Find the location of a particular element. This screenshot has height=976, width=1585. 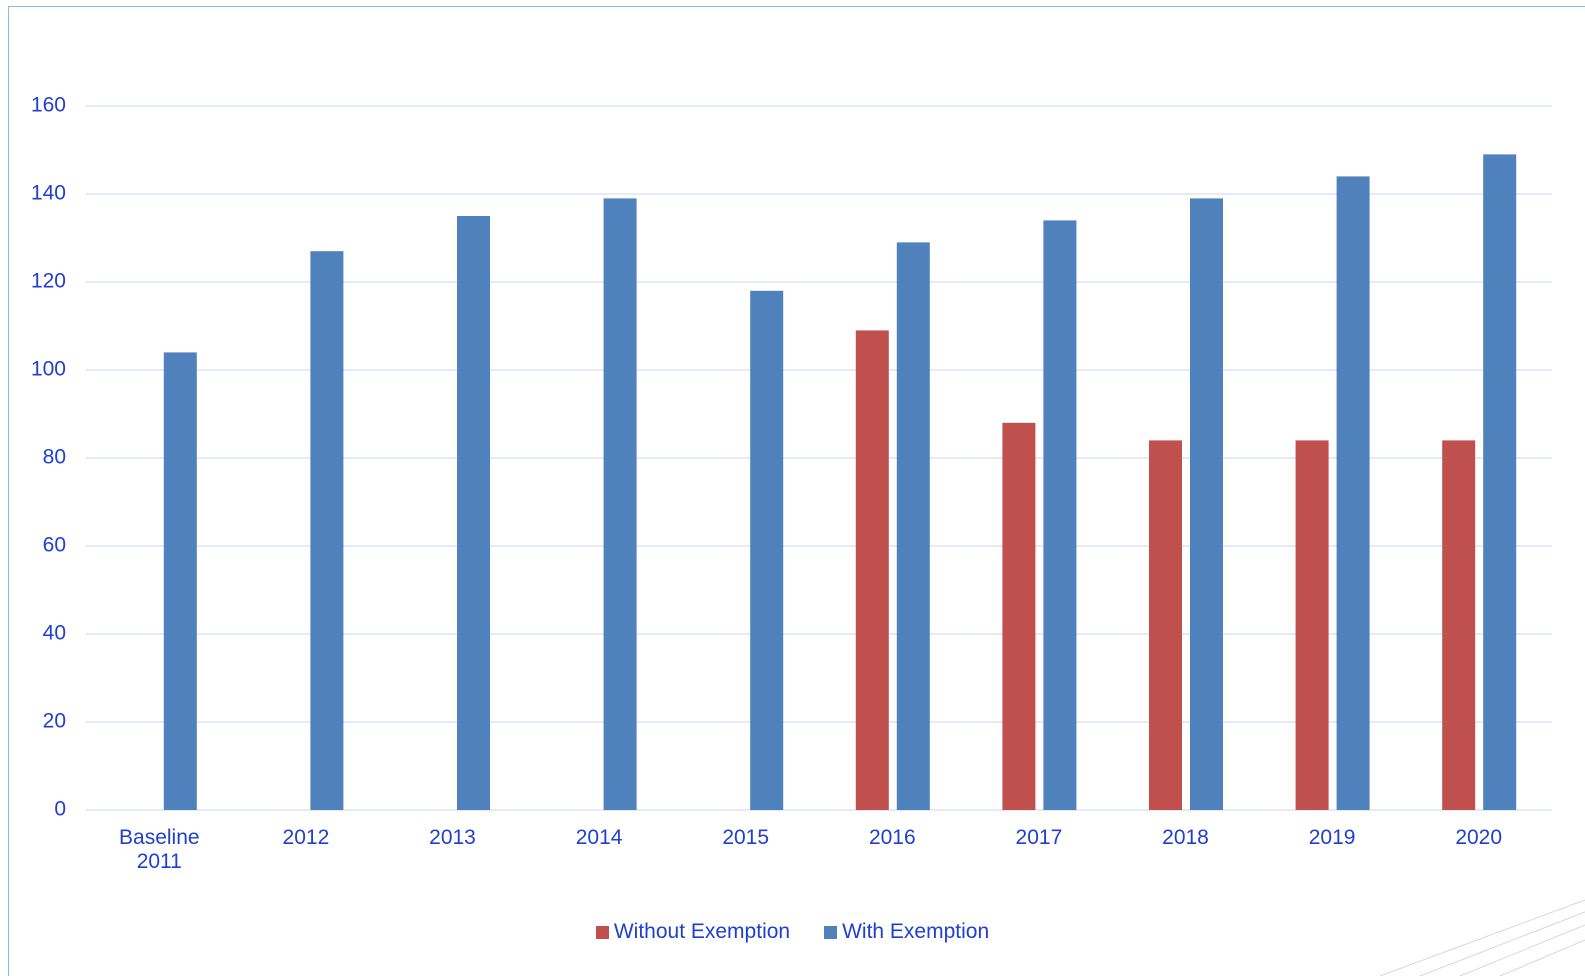

x-tick-label: 2016 is located at coordinates (892, 837).